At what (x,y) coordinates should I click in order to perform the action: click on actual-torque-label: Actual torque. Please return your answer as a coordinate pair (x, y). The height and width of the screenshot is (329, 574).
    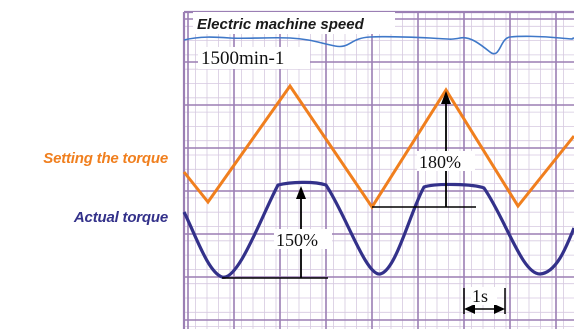
    Looking at the image, I should click on (120, 217).